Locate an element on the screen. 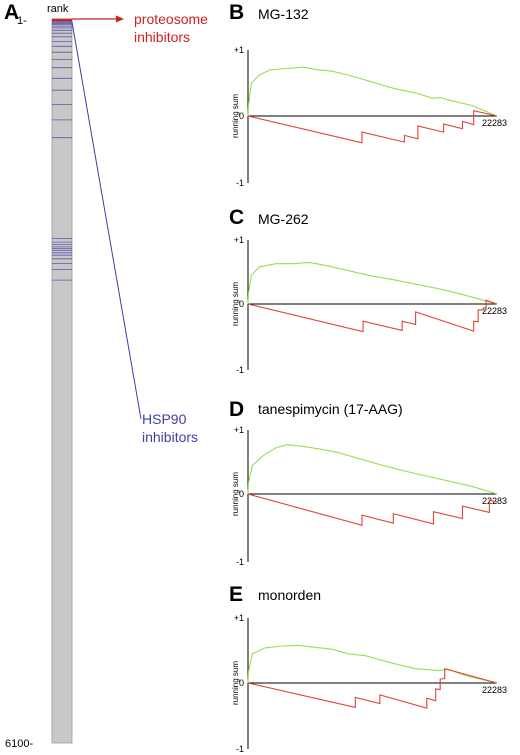 The width and height of the screenshot is (520, 755). proteosome-label-line2: inhibitors is located at coordinates (162, 37).